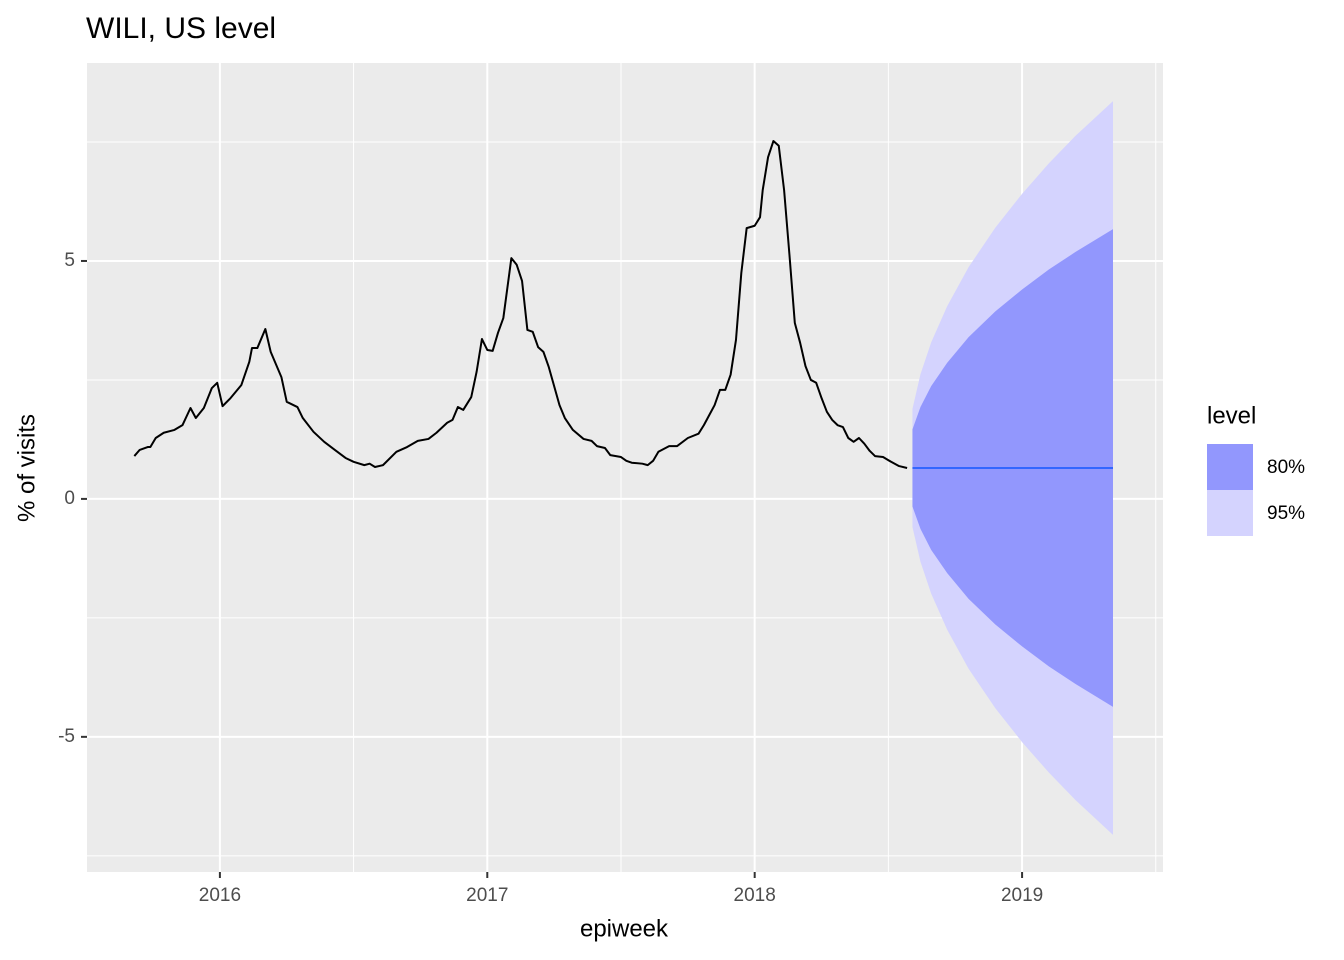 This screenshot has width=1344, height=960. What do you see at coordinates (220, 895) in the screenshot?
I see `x-tick-label: 2016` at bounding box center [220, 895].